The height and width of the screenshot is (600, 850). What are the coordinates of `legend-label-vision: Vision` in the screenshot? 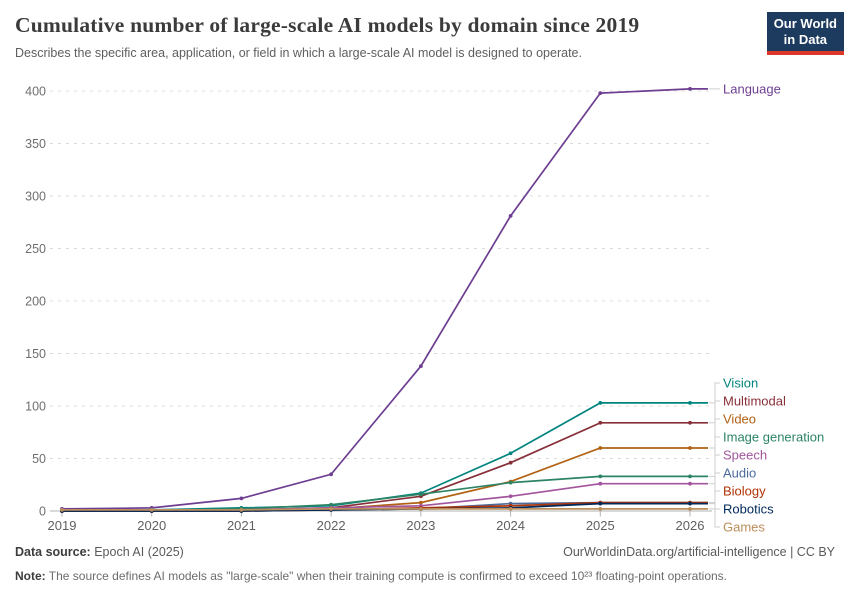 It's located at (740, 383).